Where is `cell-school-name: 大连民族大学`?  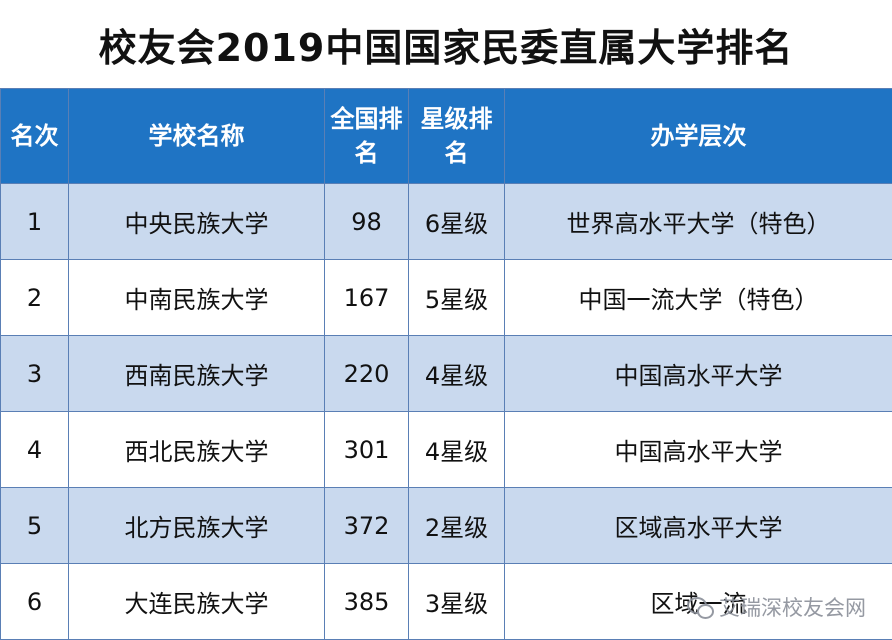
cell-school-name: 大连民族大学 is located at coordinates (196, 601).